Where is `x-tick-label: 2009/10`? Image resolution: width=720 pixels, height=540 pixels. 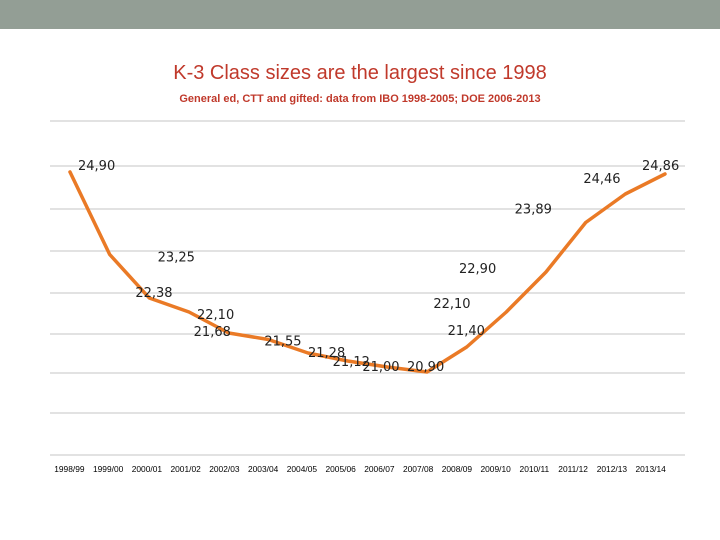 x-tick-label: 2009/10 is located at coordinates (495, 469).